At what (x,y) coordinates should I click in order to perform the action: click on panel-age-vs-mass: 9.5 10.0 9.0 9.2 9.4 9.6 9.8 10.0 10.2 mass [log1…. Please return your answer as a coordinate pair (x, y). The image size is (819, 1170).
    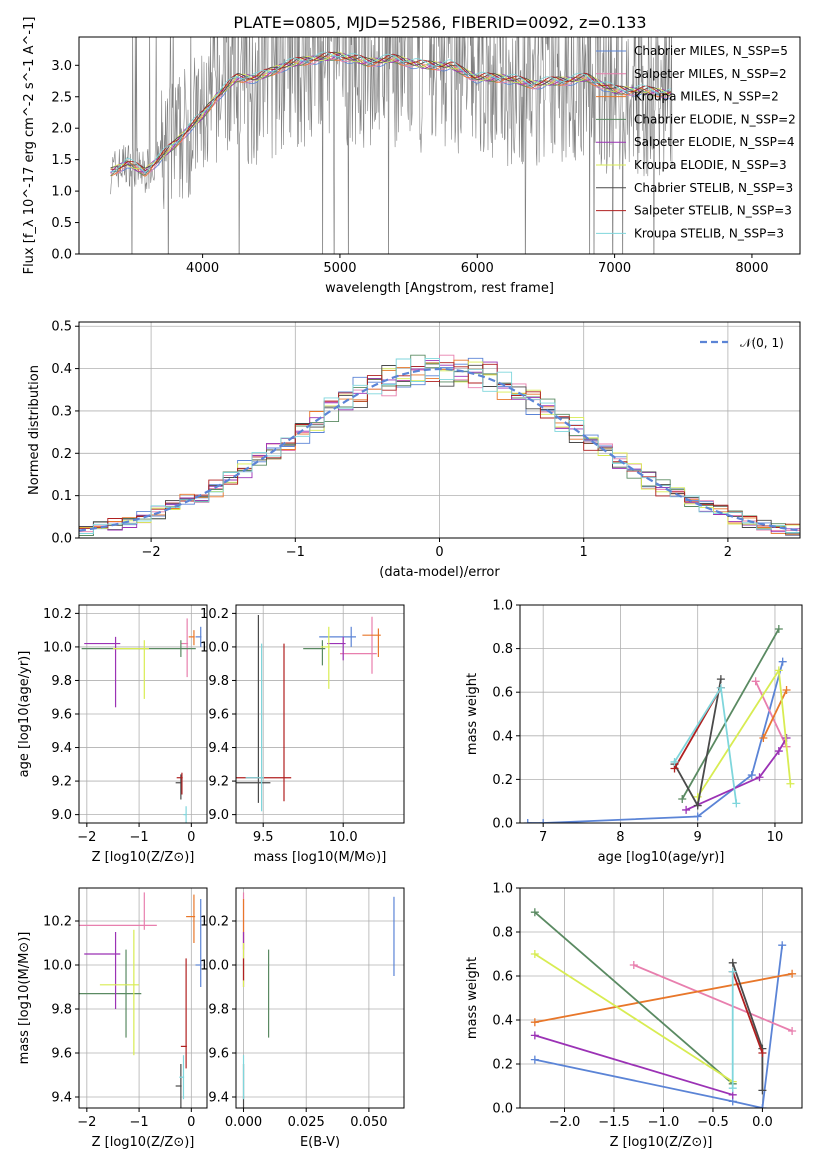
    Looking at the image, I should click on (302, 734).